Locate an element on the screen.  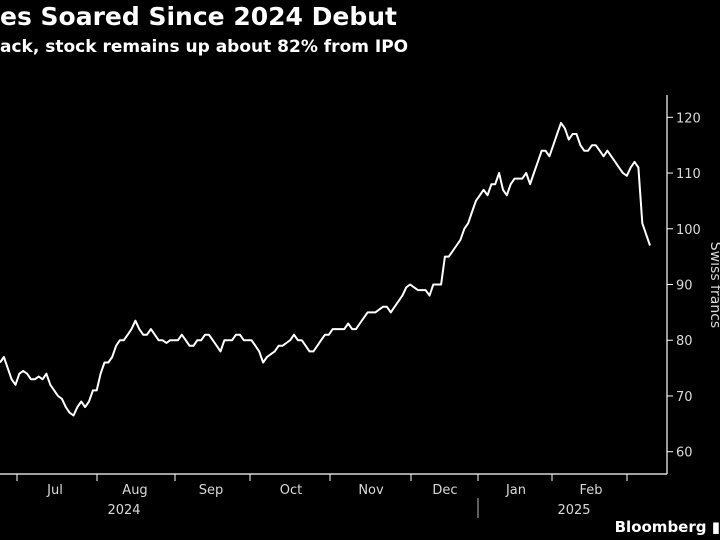
x-tick-label: Aug is located at coordinates (134, 490).